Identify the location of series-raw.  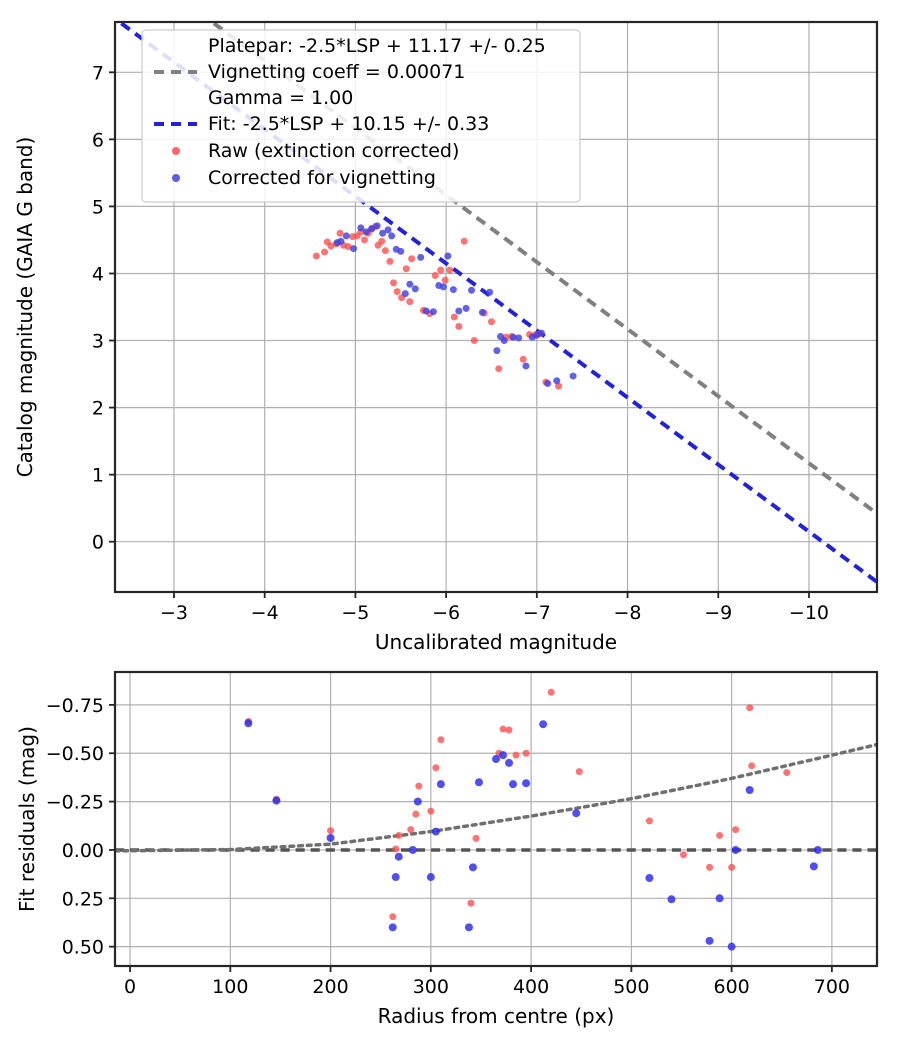
(517, 804).